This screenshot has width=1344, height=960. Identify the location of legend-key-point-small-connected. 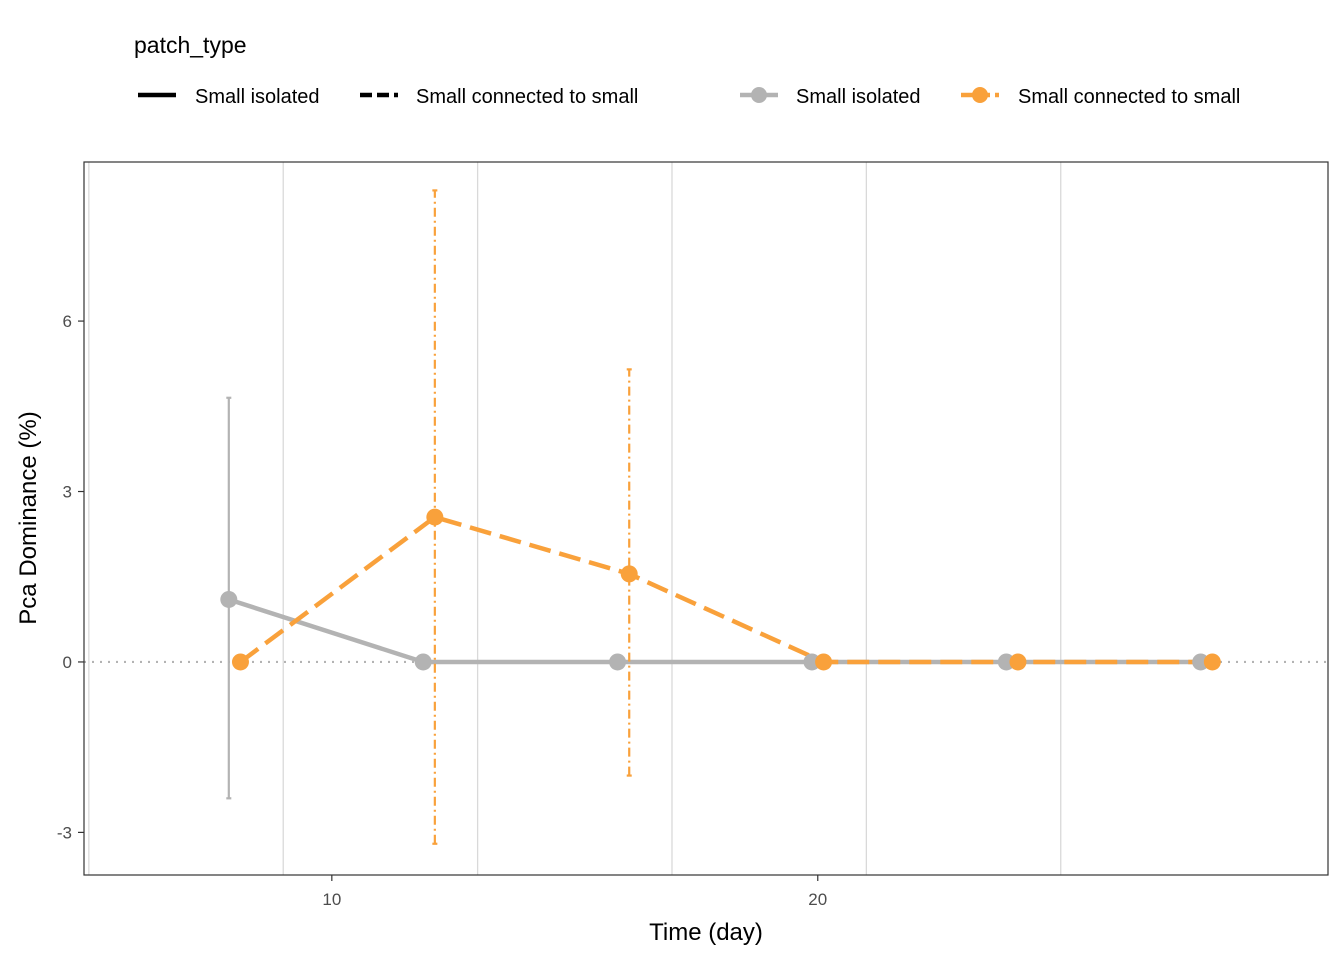
(980, 95).